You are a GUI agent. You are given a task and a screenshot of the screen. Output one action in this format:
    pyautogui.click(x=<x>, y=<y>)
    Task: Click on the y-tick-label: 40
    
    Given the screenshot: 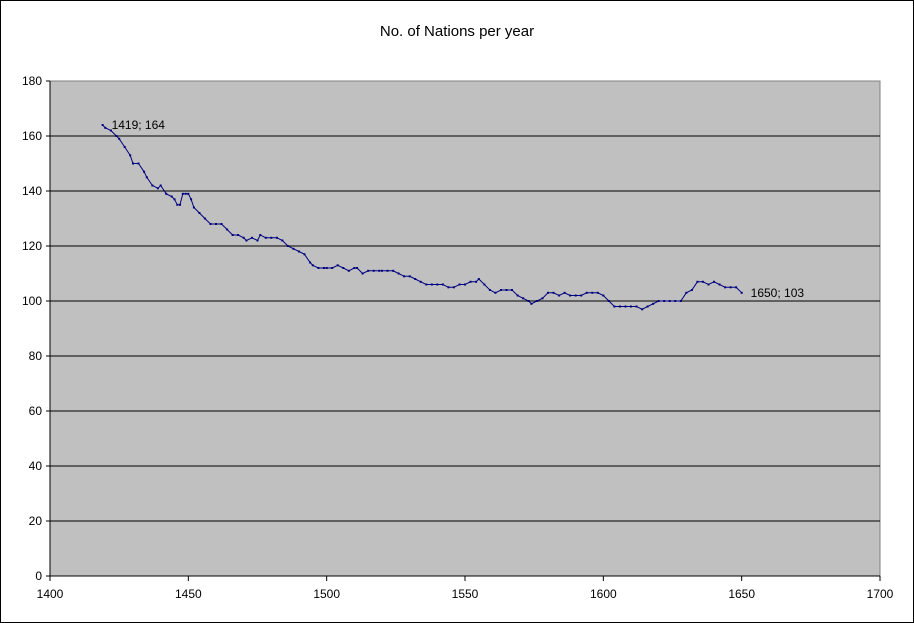 What is the action you would take?
    pyautogui.click(x=36, y=466)
    